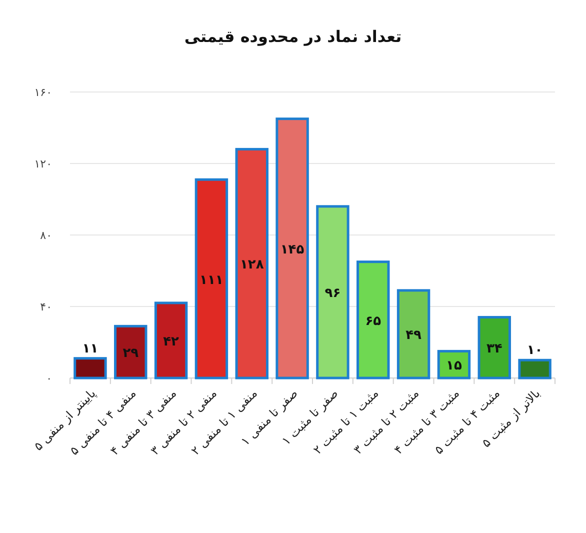 This screenshot has height=533, width=586. What do you see at coordinates (43, 92) in the screenshot?
I see `y-tick-label: ۱۶۰` at bounding box center [43, 92].